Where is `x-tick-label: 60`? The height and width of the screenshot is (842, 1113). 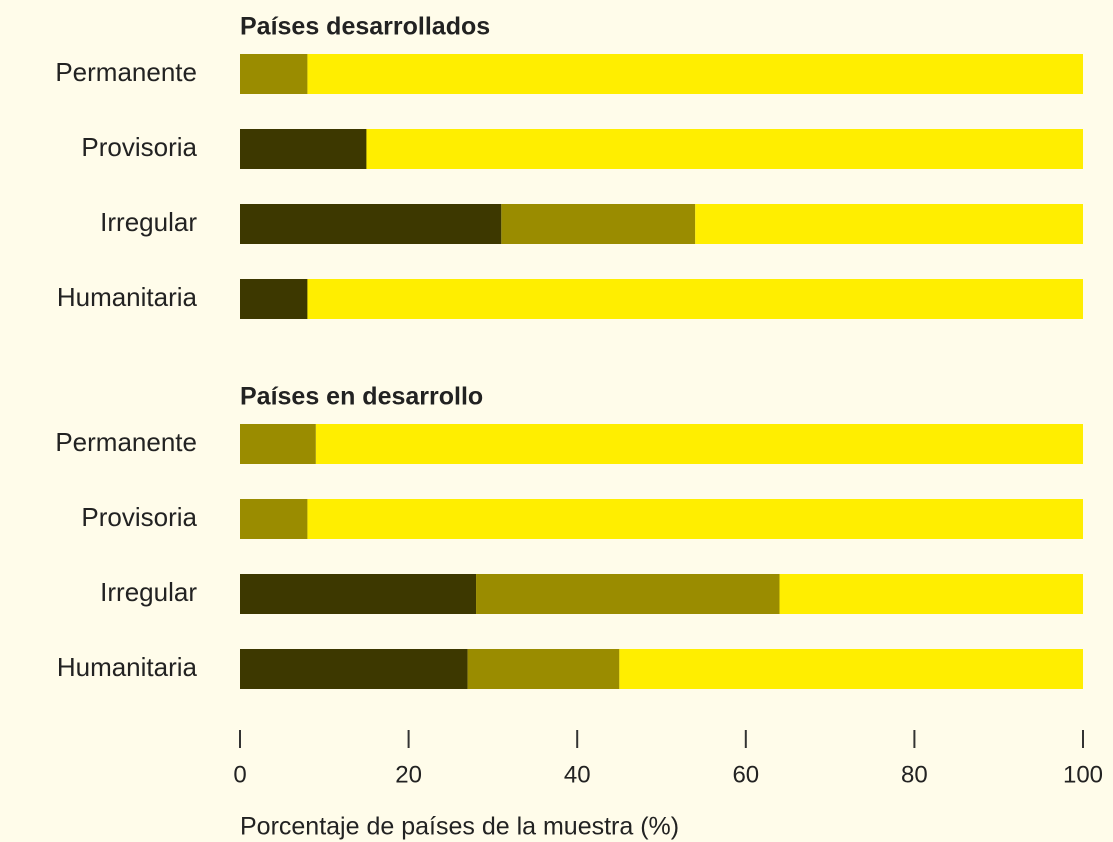
x-tick-label: 60 is located at coordinates (745, 774).